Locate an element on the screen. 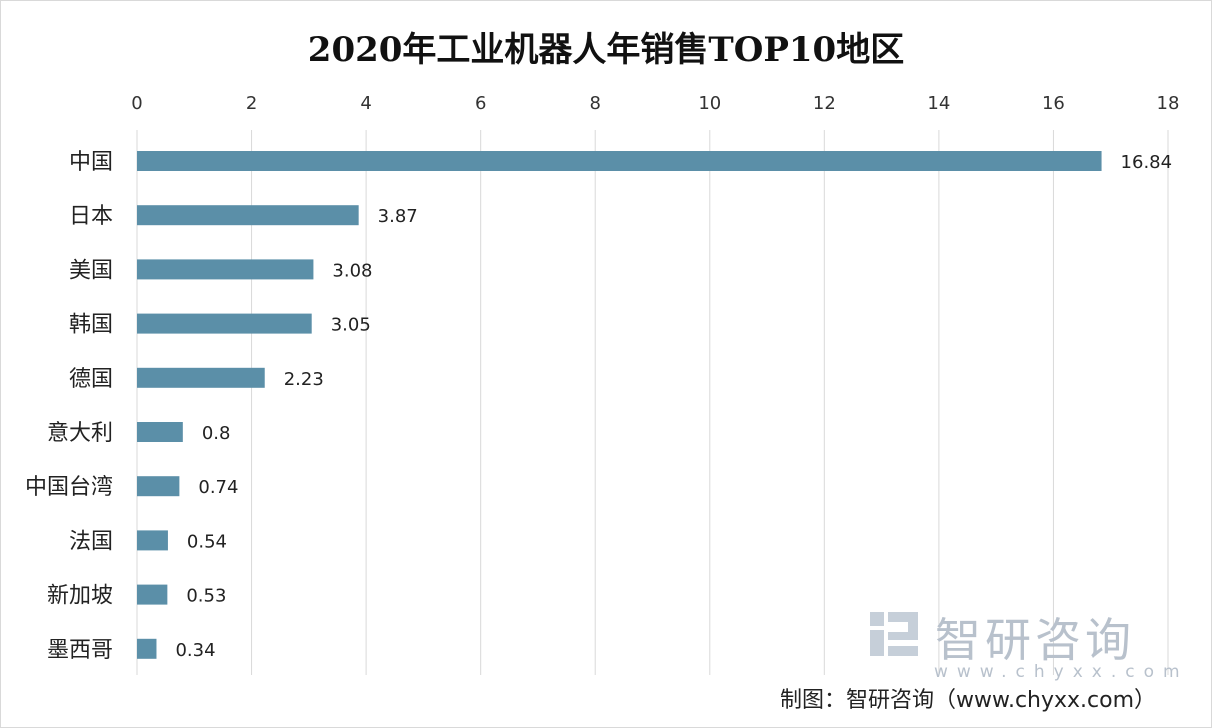 The height and width of the screenshot is (728, 1212). category-label: 美国 is located at coordinates (91, 270).